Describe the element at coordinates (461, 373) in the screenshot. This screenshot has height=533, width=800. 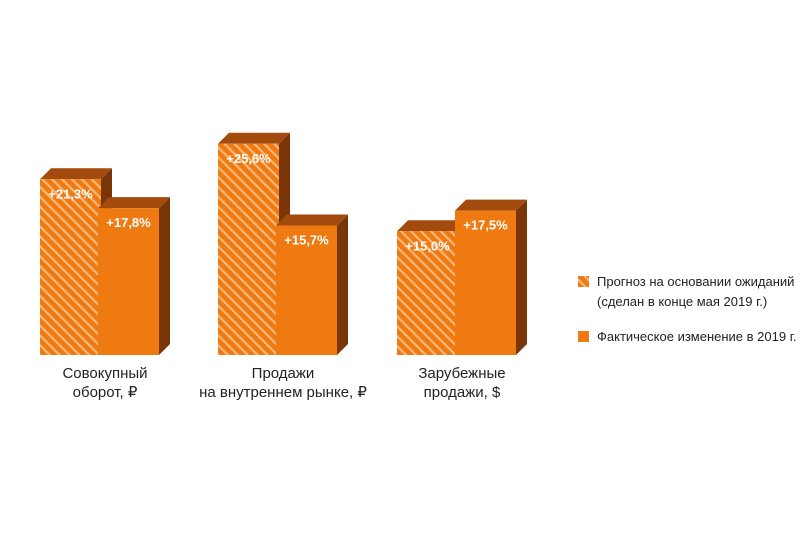
I see `category-label: Зарубежные` at that location.